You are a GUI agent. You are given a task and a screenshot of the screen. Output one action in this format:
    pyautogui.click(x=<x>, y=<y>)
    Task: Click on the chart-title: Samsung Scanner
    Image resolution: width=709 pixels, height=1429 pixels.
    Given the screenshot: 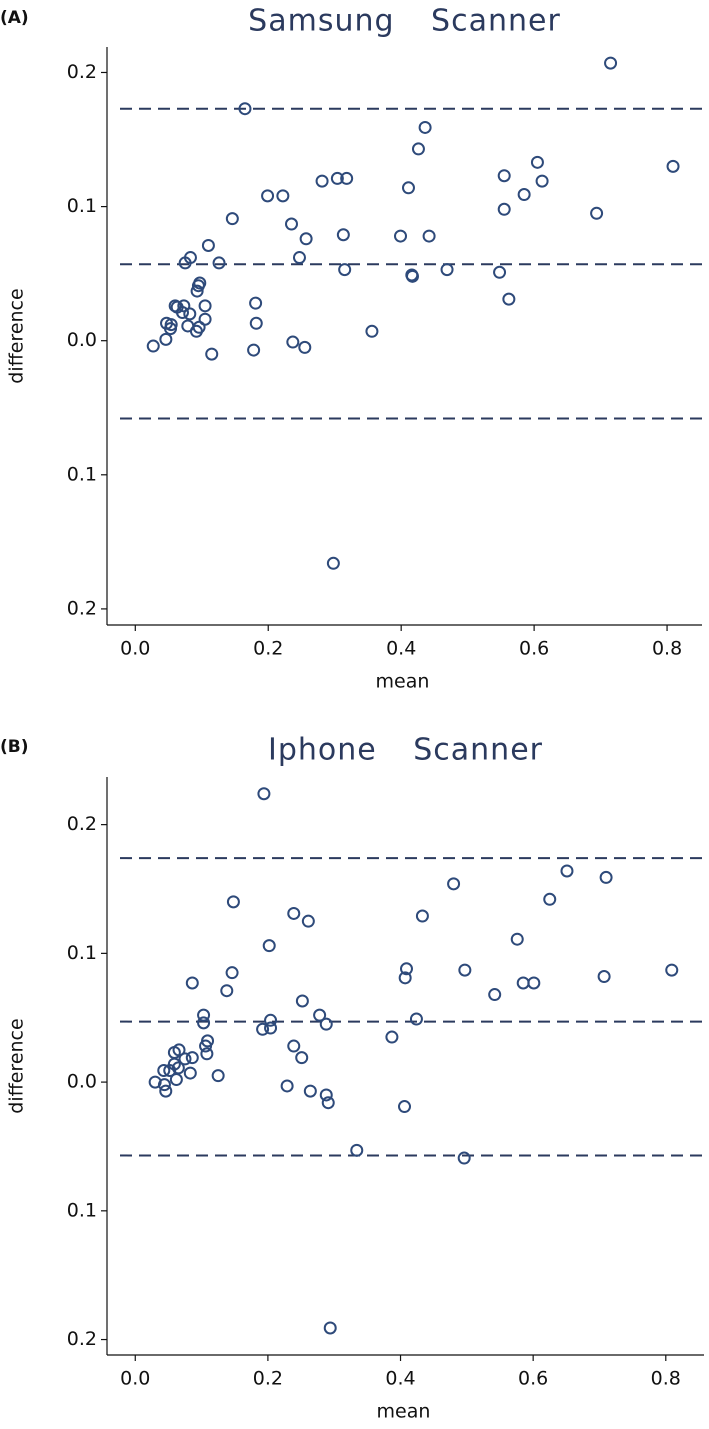 What is the action you would take?
    pyautogui.click(x=404, y=21)
    